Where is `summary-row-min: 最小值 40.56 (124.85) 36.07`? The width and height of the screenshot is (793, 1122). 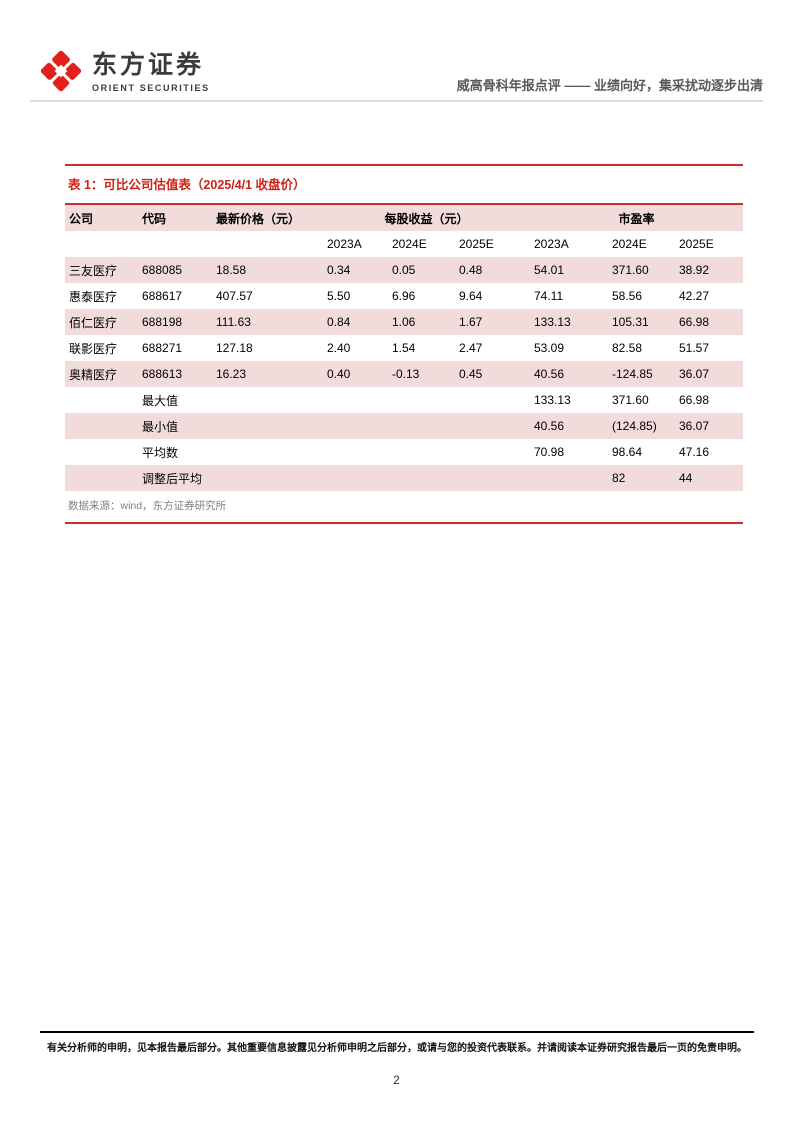
summary-row-min: 最小值 40.56 (124.85) 36.07 is located at coordinates (404, 426).